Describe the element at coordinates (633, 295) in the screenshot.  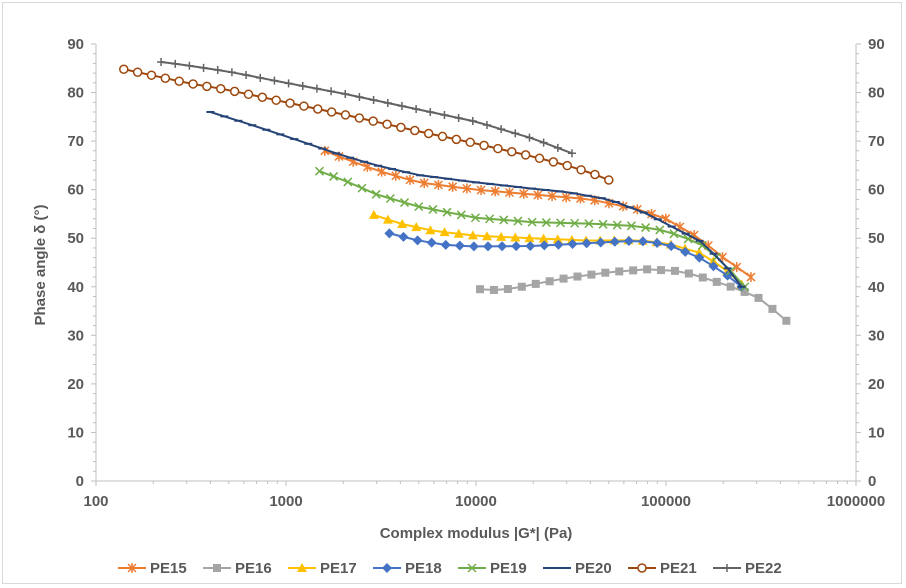
I see `series-pe16` at that location.